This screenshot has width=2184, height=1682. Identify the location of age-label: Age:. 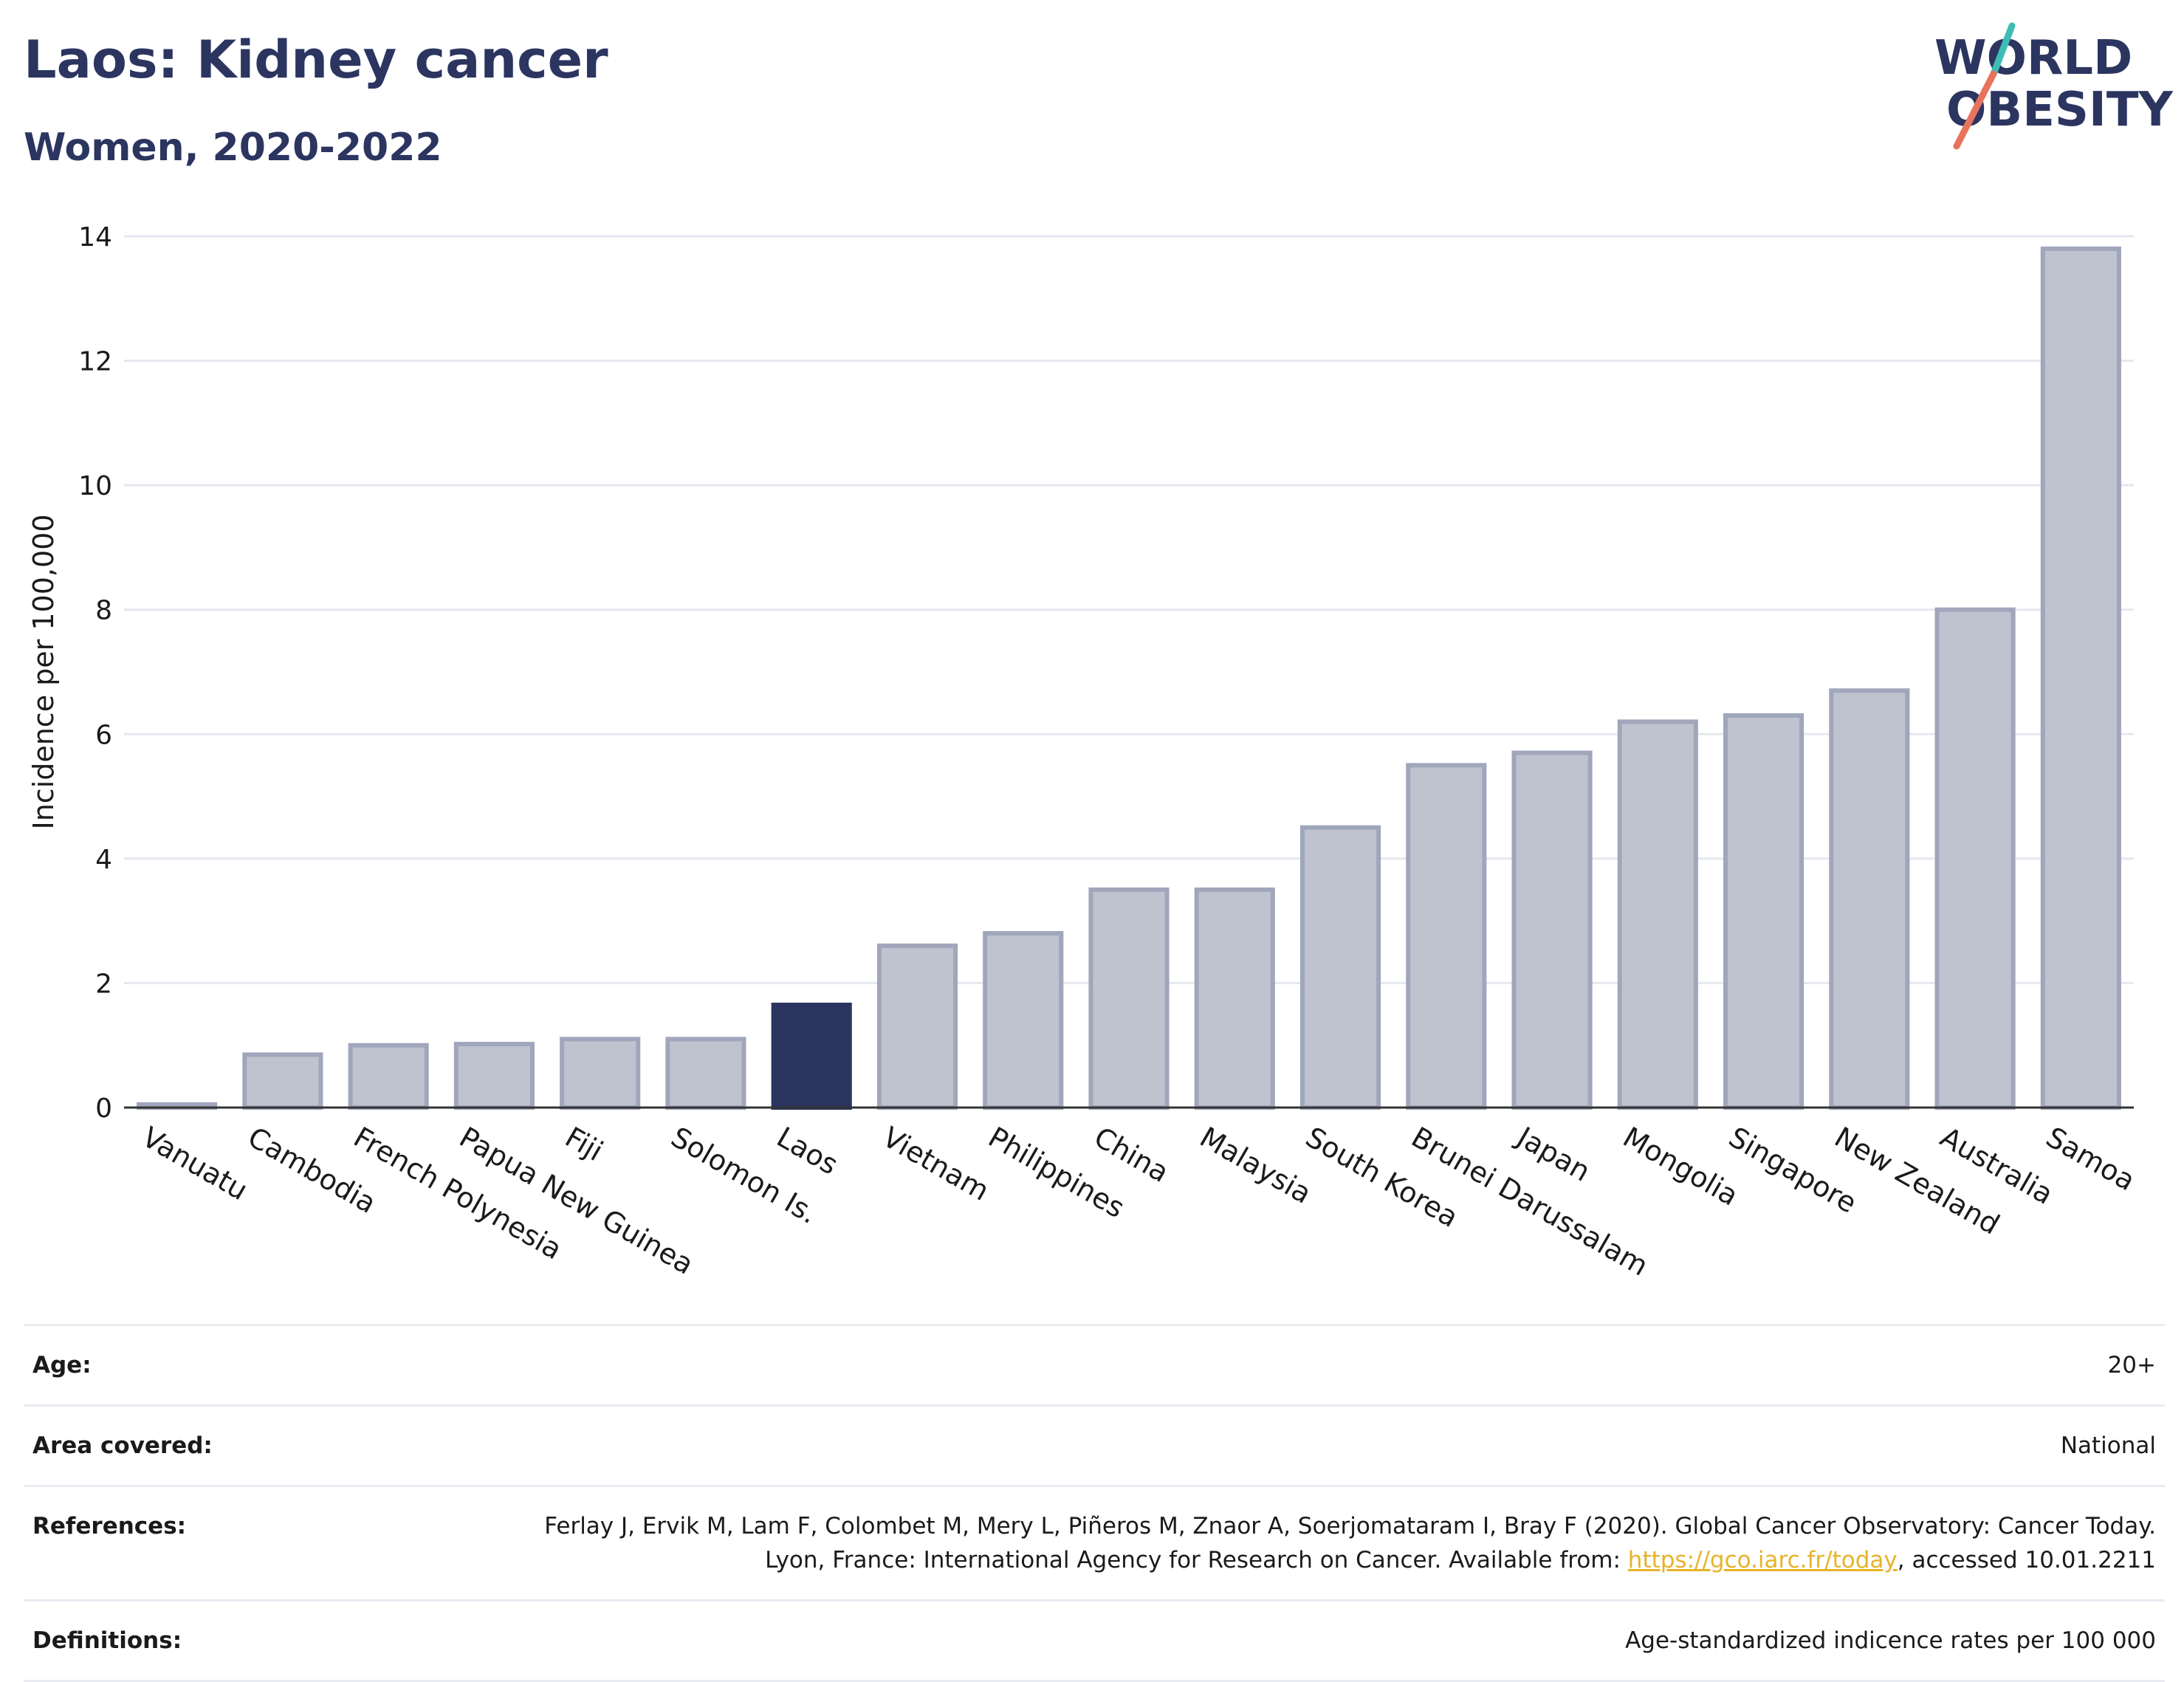
(62, 1365).